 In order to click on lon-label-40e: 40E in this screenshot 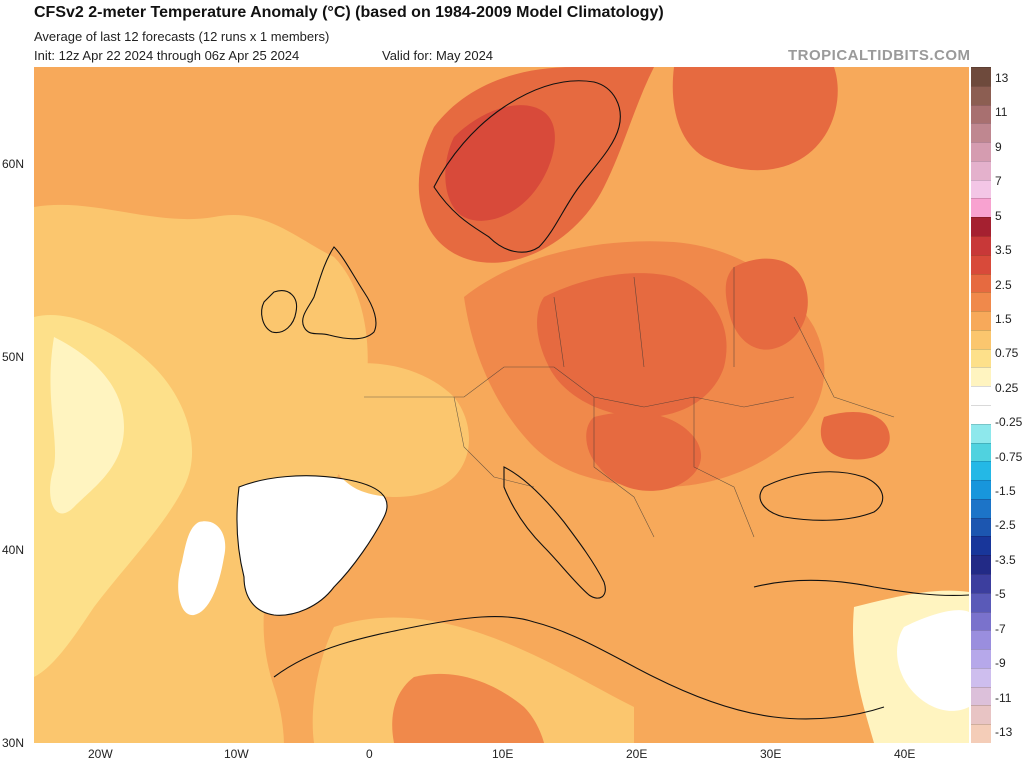, I will do `click(905, 754)`.